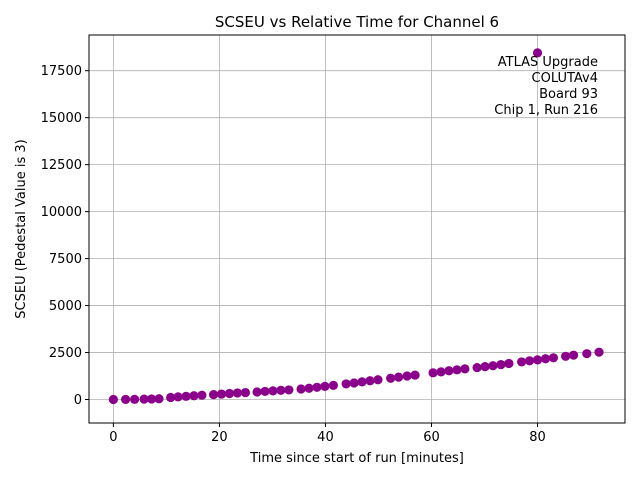 Image resolution: width=640 pixels, height=480 pixels. What do you see at coordinates (431, 437) in the screenshot?
I see `x-tick-label: 60` at bounding box center [431, 437].